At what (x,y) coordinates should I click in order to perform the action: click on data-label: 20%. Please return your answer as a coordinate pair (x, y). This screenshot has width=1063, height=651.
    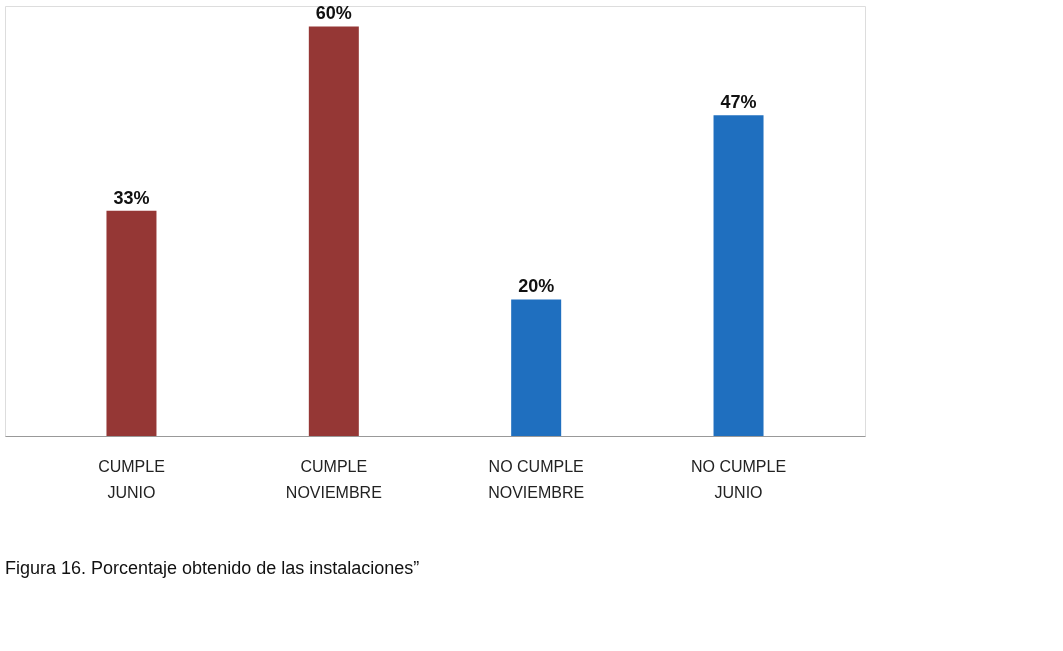
    Looking at the image, I should click on (536, 286).